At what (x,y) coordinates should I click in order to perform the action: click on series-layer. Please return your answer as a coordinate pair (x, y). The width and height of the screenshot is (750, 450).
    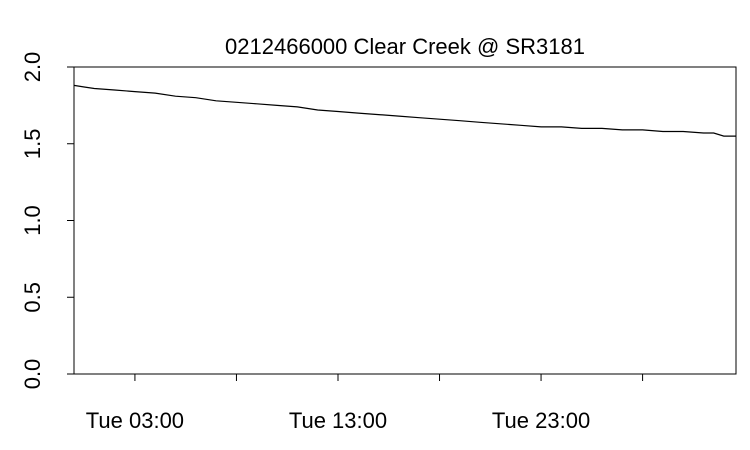
    Looking at the image, I should click on (404, 110).